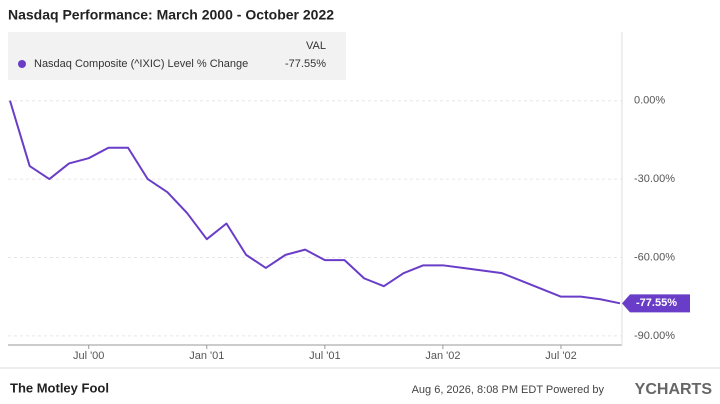  I want to click on y-tick-label: -90.00%, so click(654, 336).